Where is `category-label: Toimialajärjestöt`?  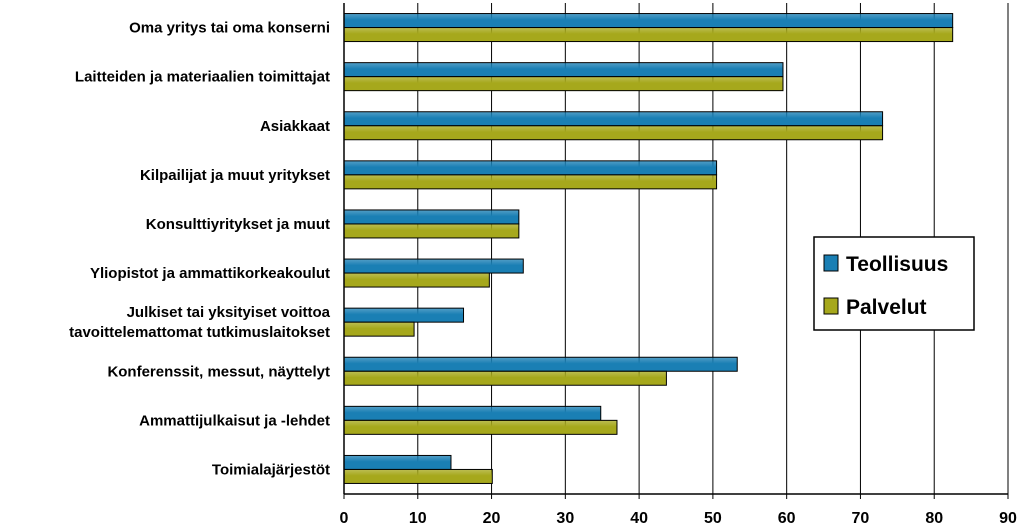
category-label: Toimialajärjestöt is located at coordinates (271, 469).